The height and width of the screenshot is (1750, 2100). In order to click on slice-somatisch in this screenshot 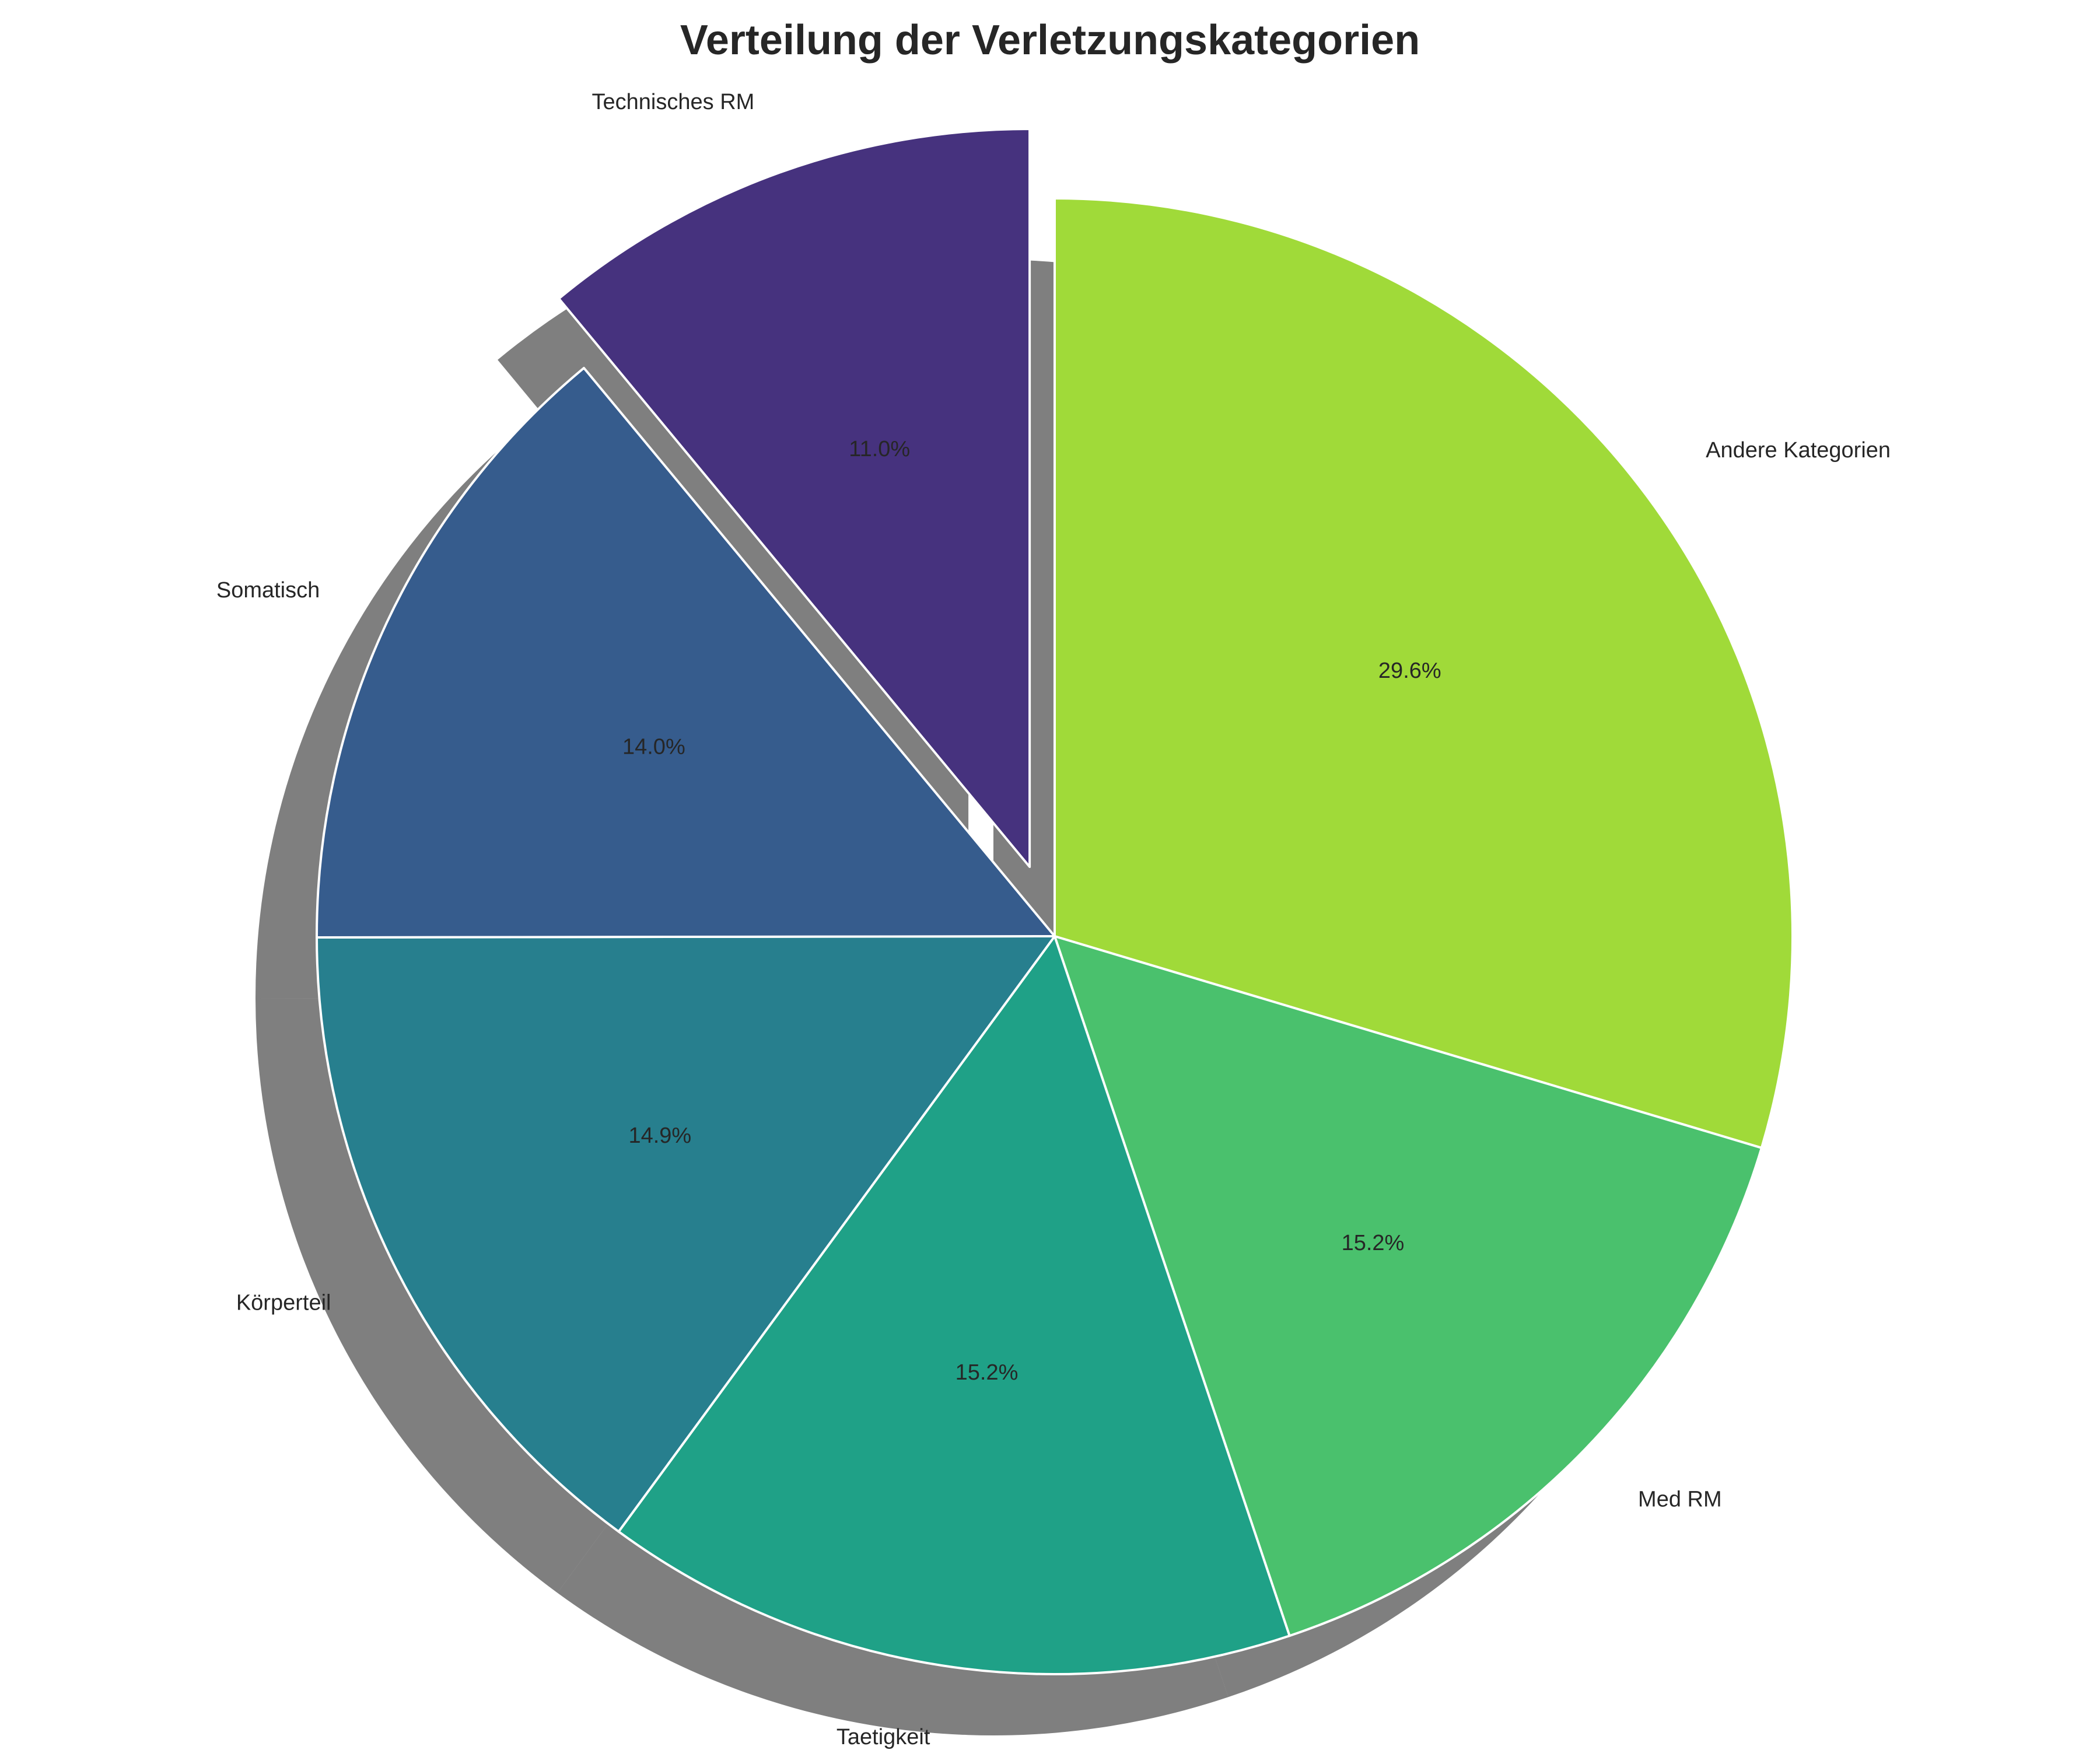, I will do `click(686, 652)`.